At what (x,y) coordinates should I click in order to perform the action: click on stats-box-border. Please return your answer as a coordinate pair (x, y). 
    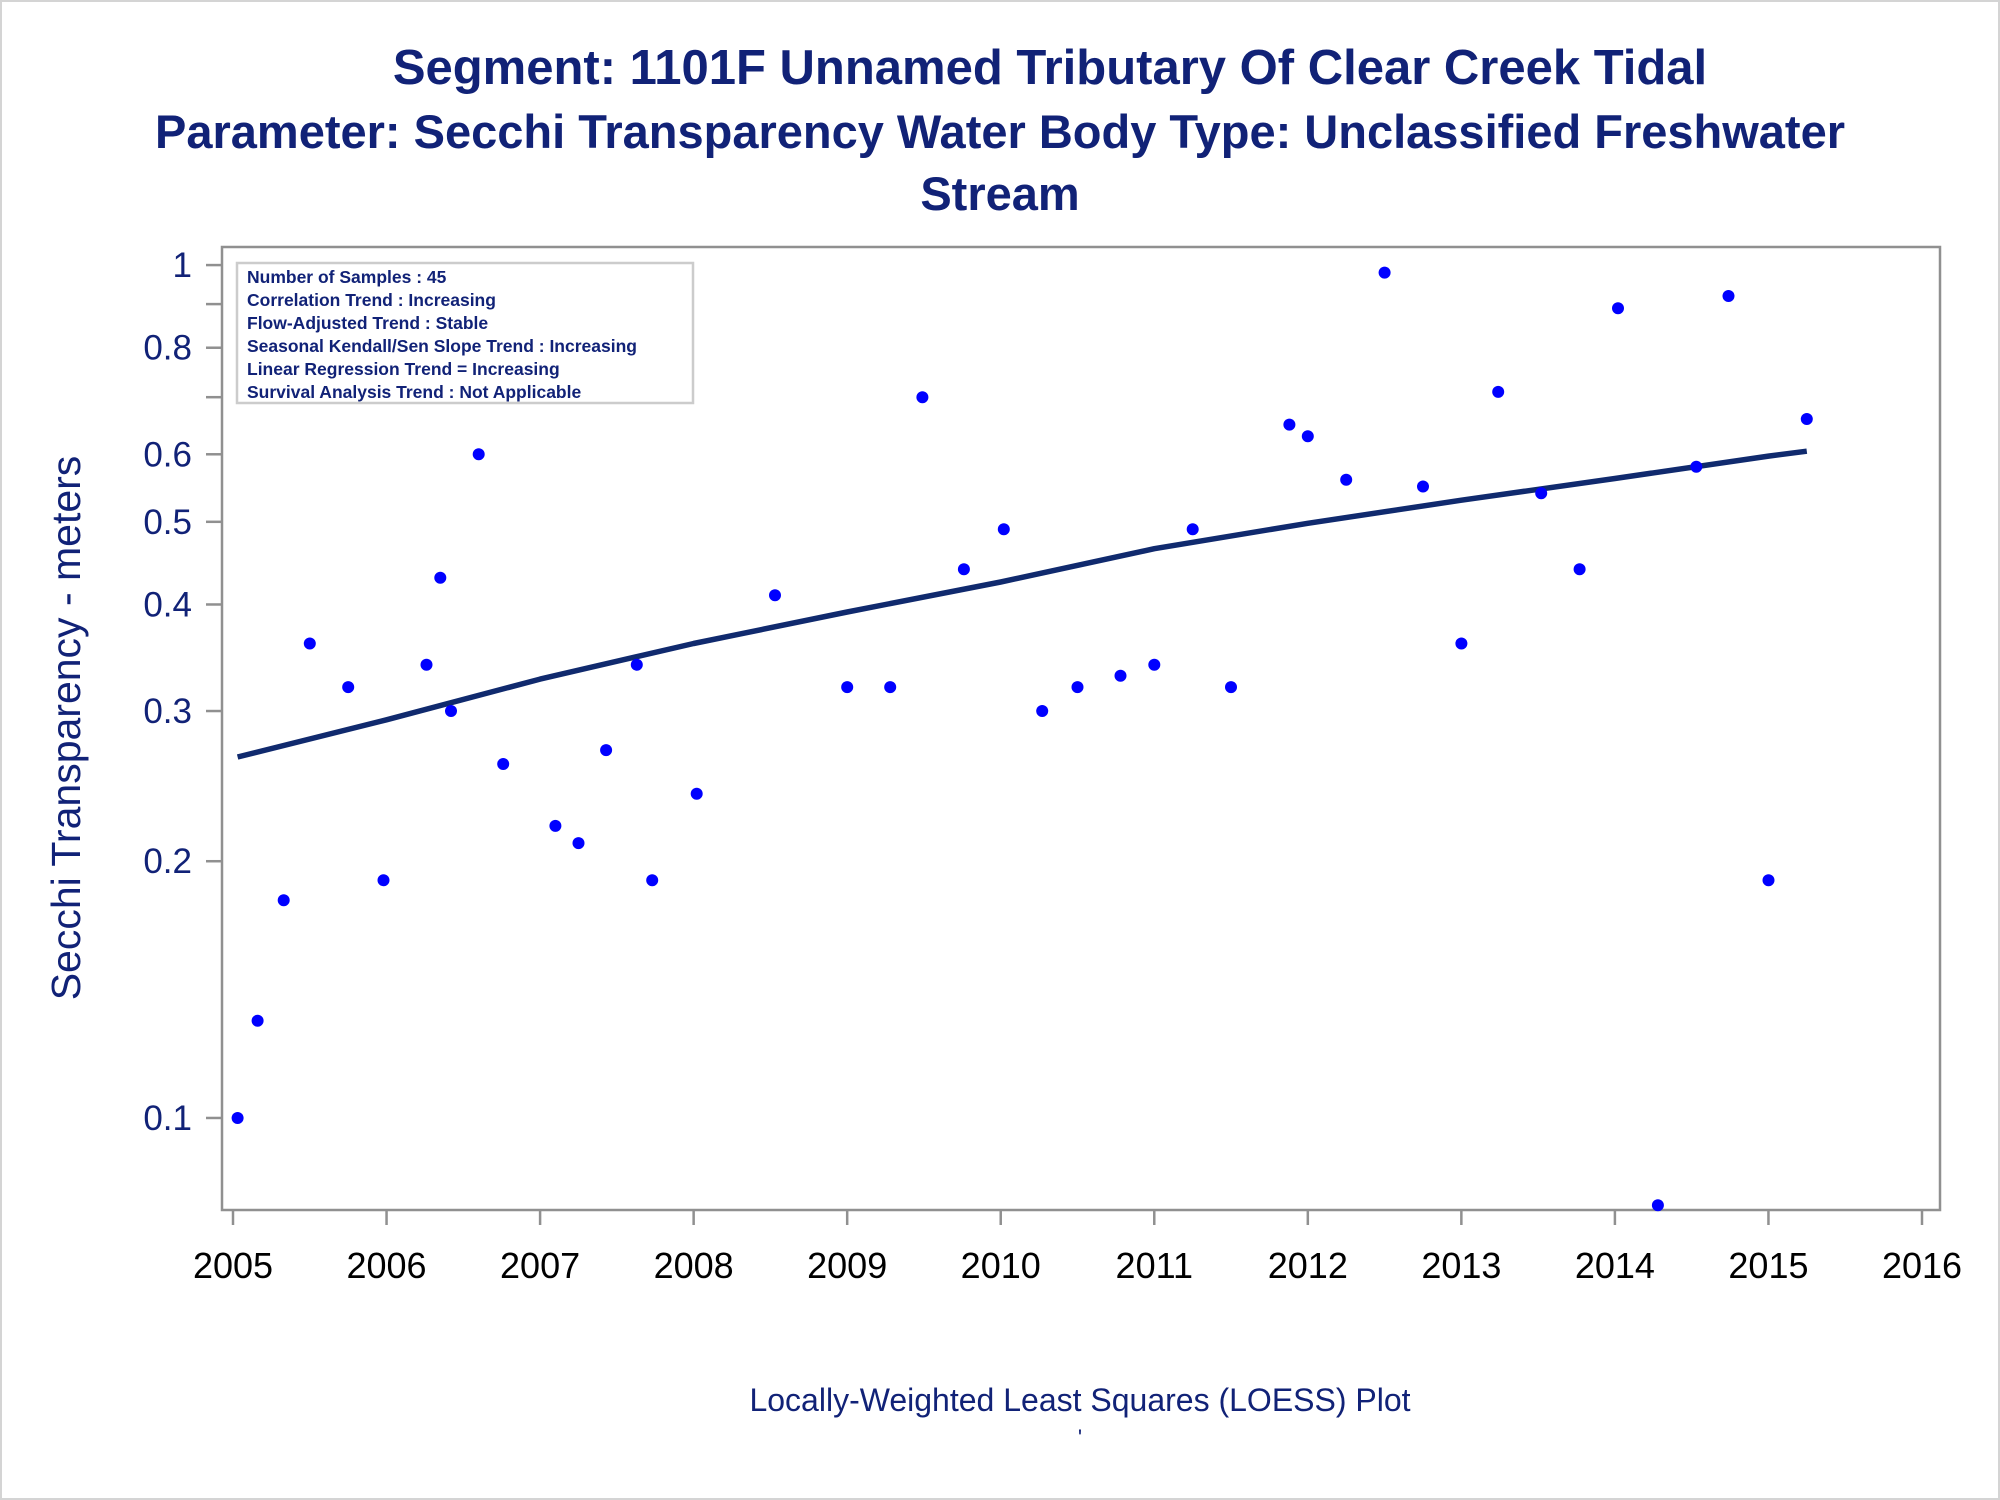
    Looking at the image, I should click on (465, 333).